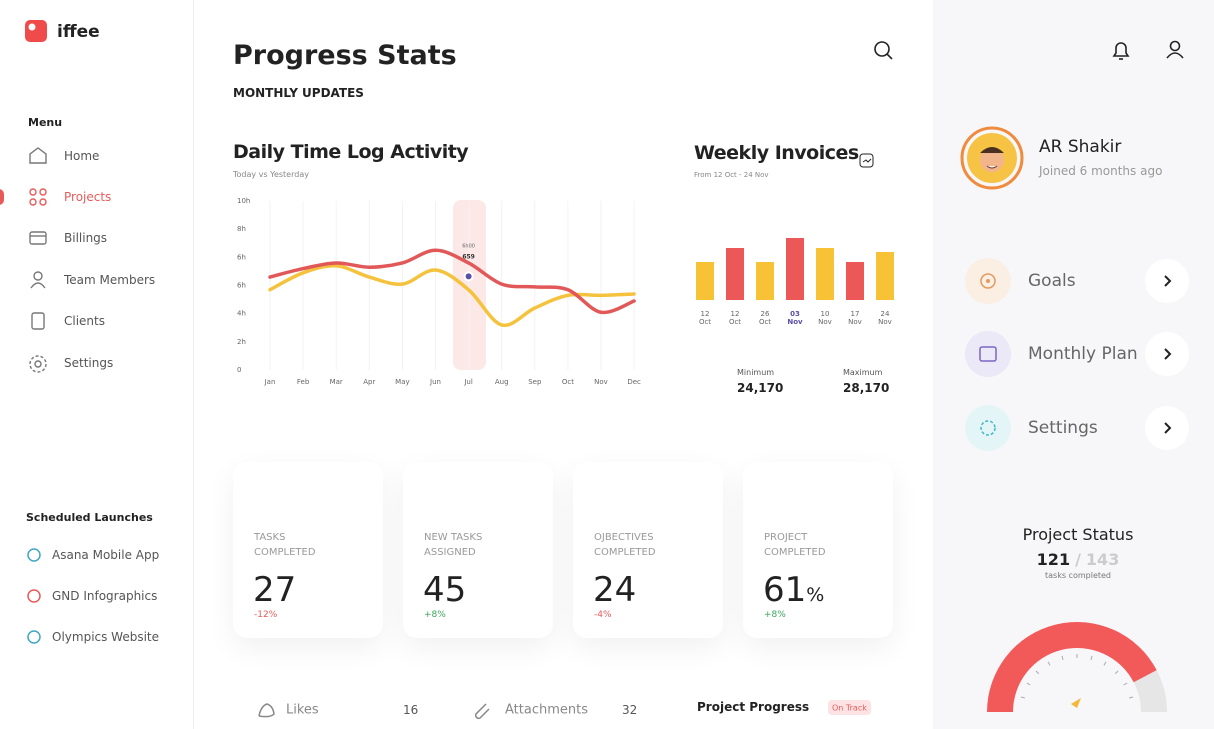 This screenshot has width=1214, height=729. What do you see at coordinates (243, 201) in the screenshot?
I see `y-tick-label: 10h` at bounding box center [243, 201].